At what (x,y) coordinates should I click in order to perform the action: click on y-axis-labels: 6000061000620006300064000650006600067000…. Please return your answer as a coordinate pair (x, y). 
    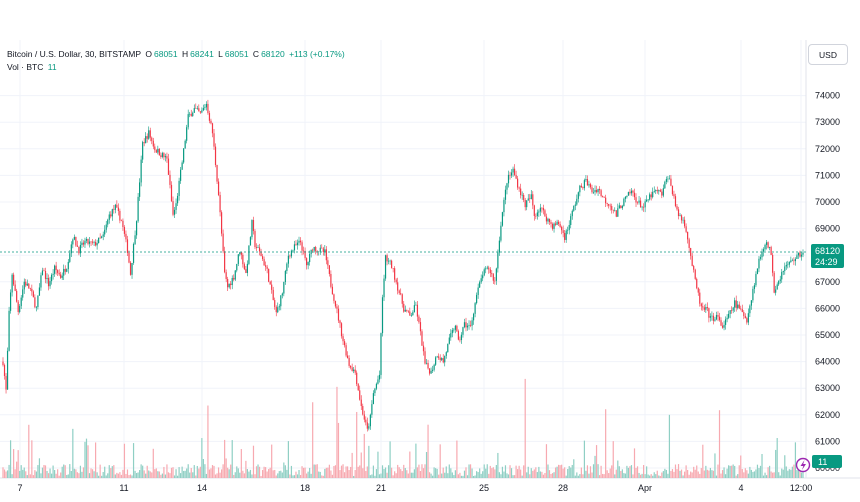
    Looking at the image, I should click on (827, 282).